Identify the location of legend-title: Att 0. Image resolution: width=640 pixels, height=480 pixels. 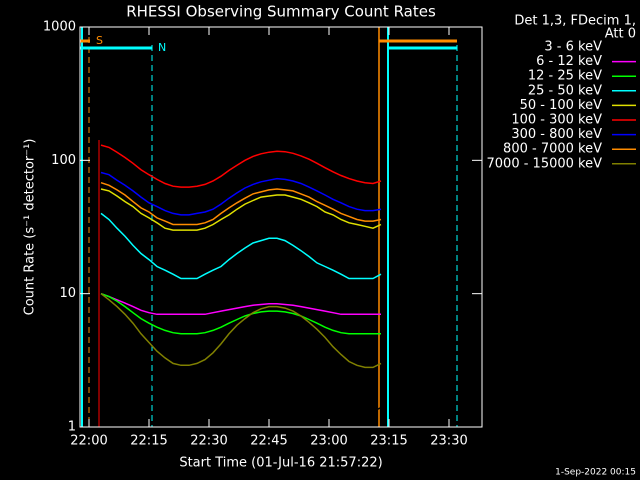
(620, 34).